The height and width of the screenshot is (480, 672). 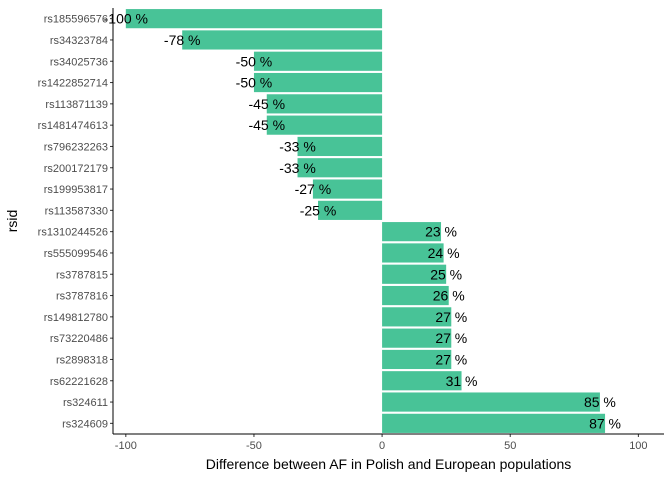 What do you see at coordinates (182, 40) in the screenshot?
I see `value-label-rs34323784: -78 %` at bounding box center [182, 40].